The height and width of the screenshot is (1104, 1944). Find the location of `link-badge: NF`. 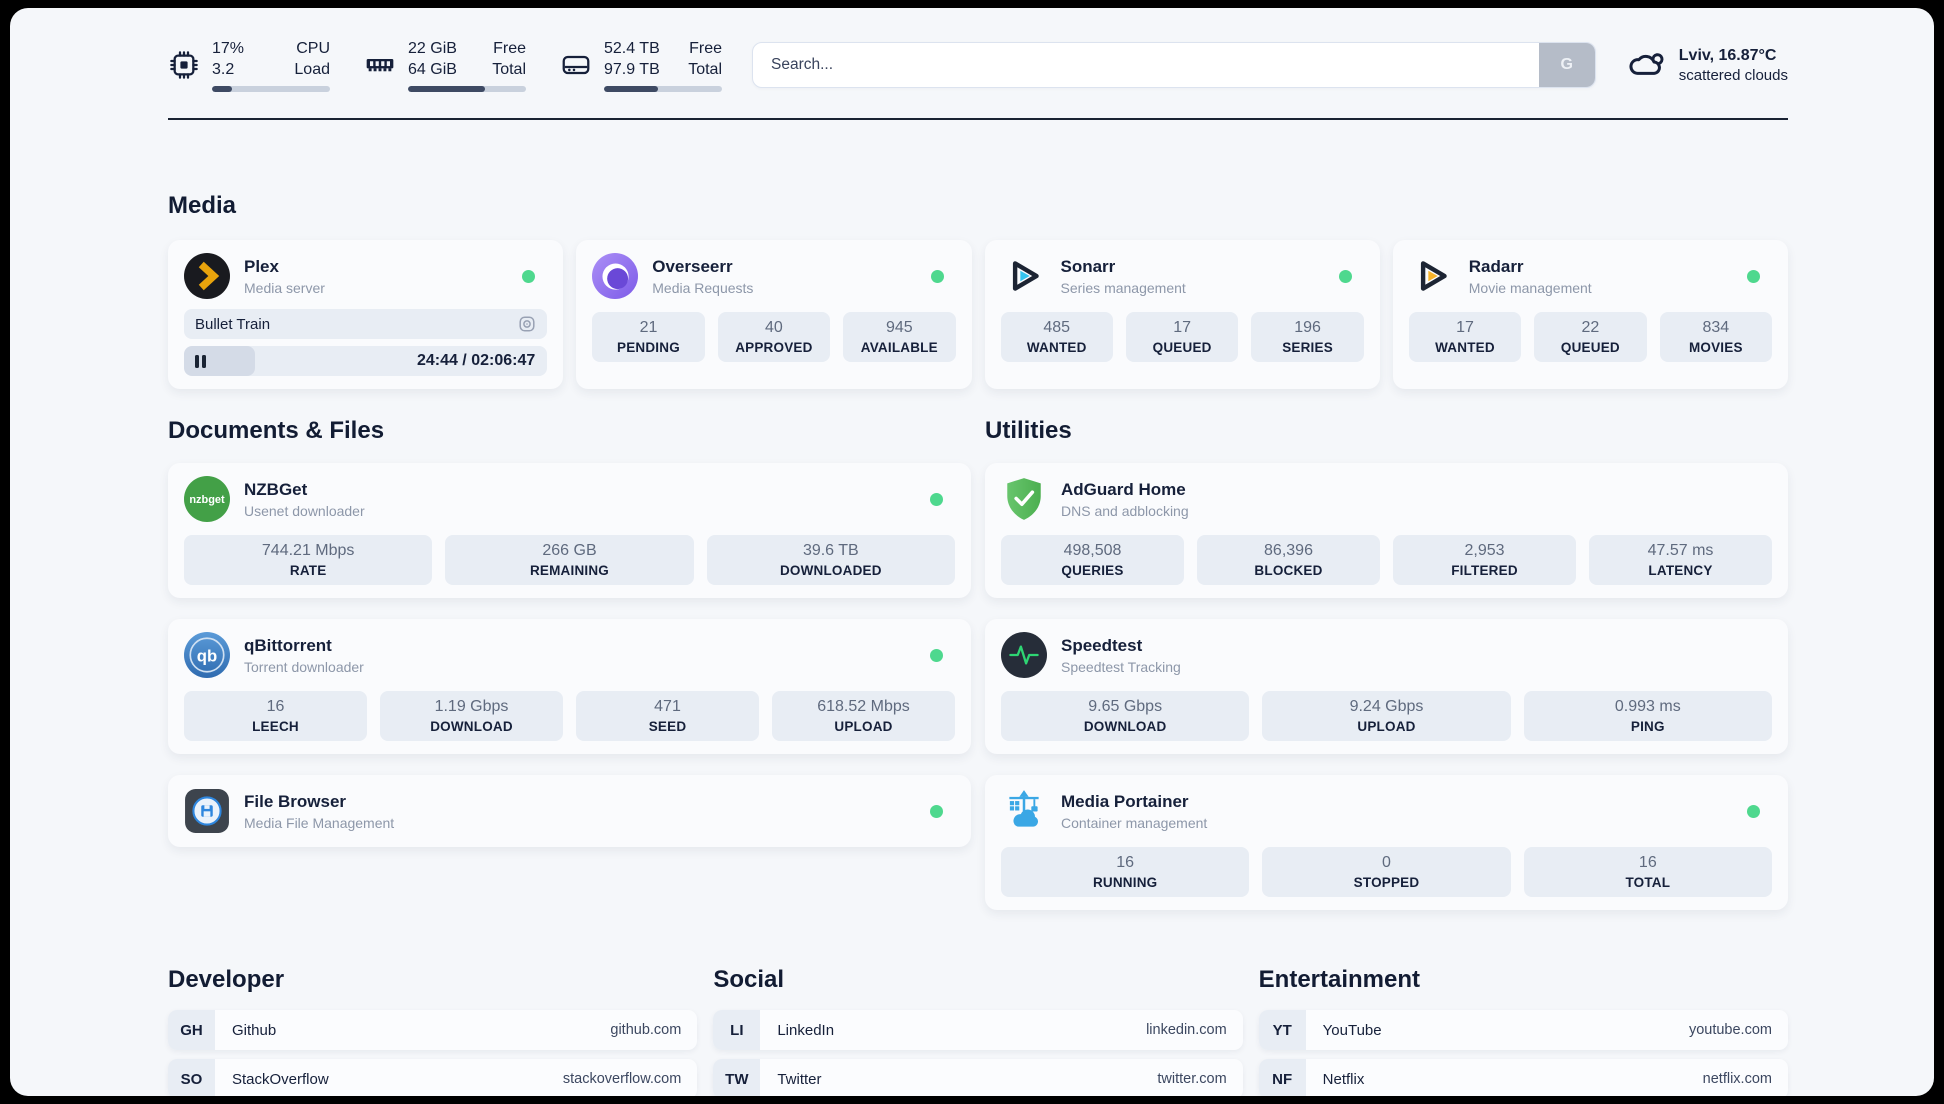

link-badge: NF is located at coordinates (1282, 1077).